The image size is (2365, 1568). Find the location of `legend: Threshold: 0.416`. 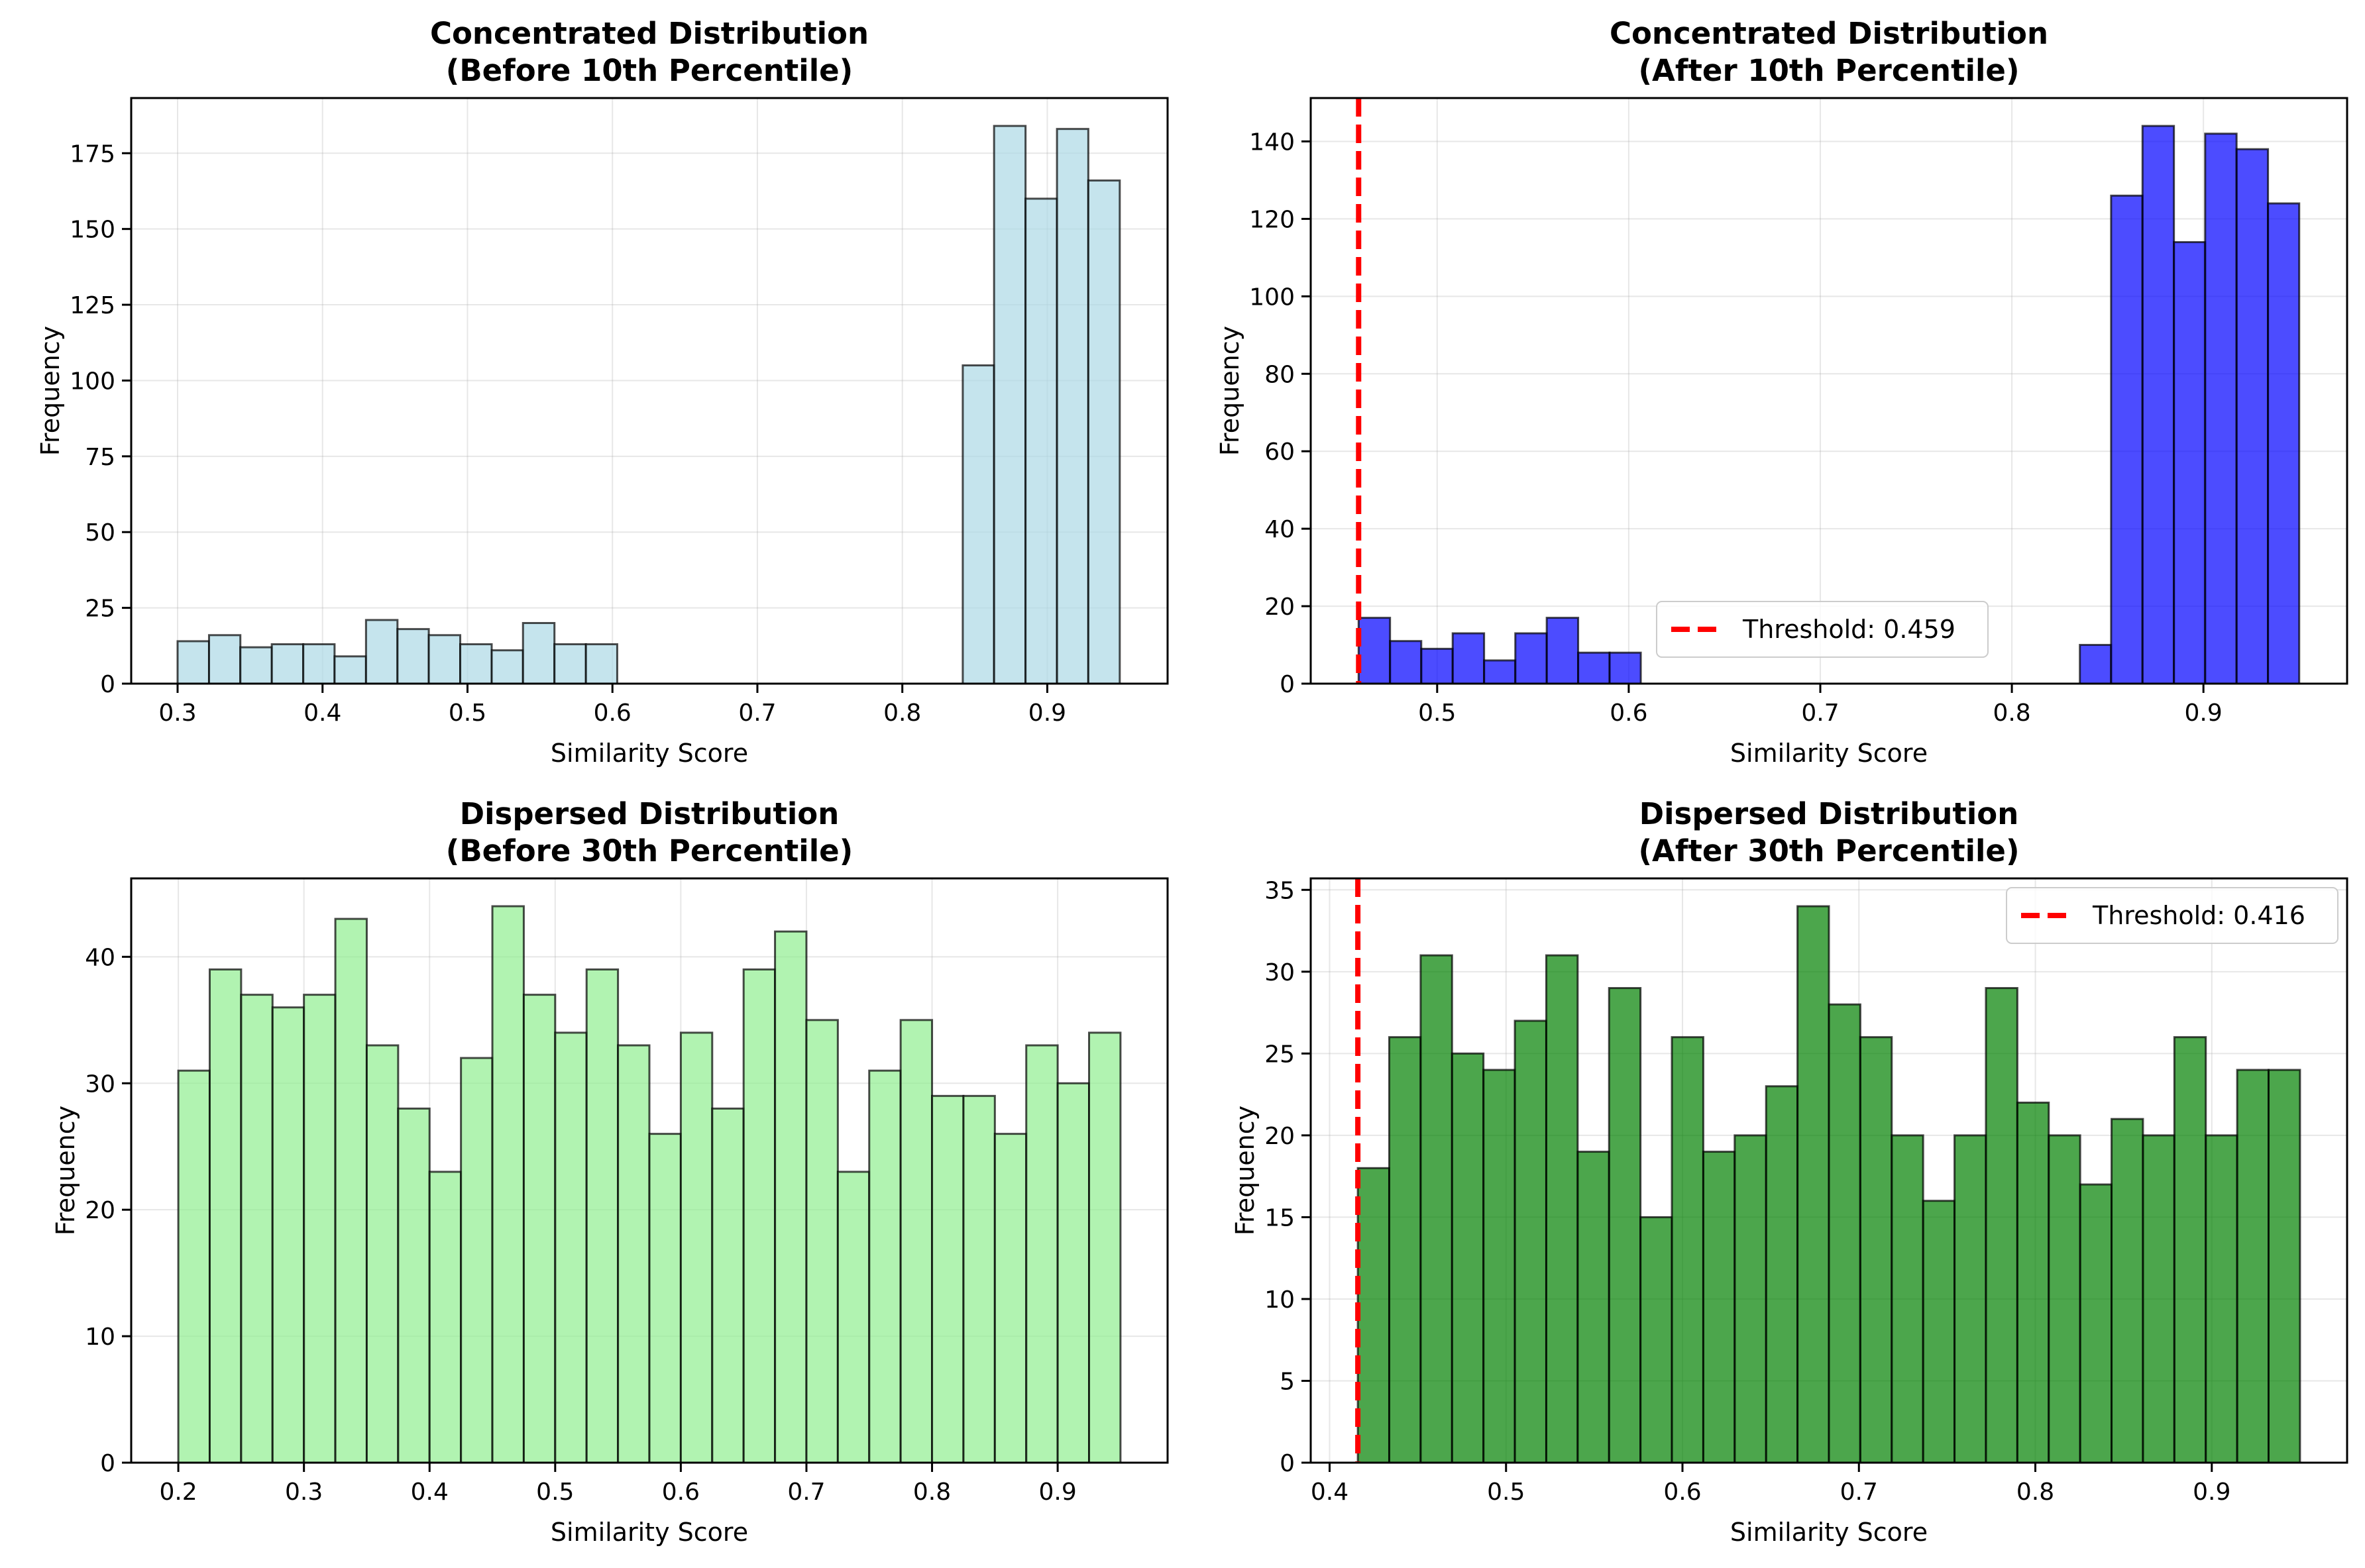

legend: Threshold: 0.416 is located at coordinates (2172, 916).